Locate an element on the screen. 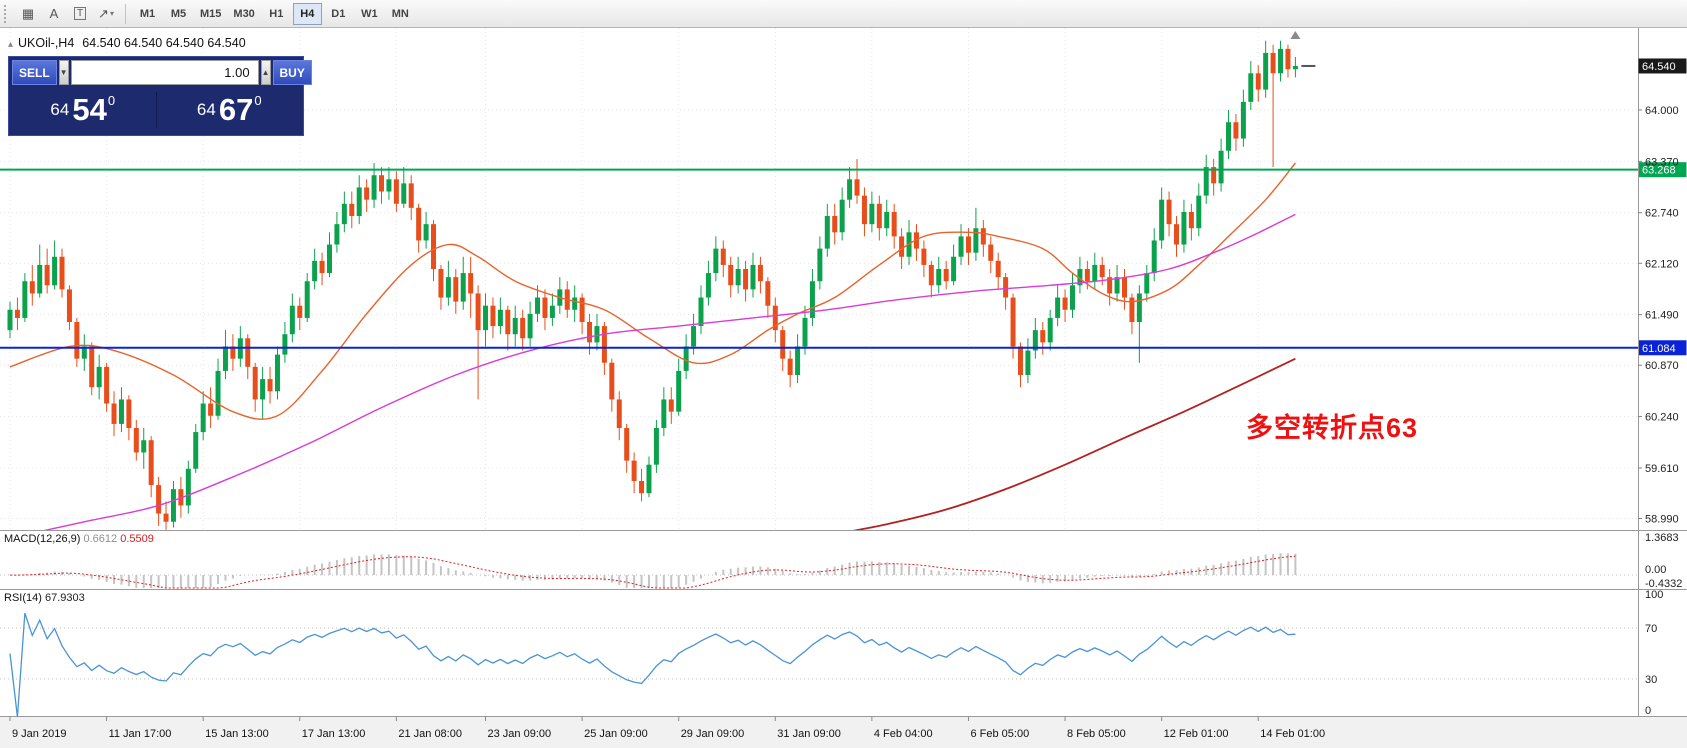 Image resolution: width=1687 pixels, height=748 pixels. volume-increase-button: ▲ is located at coordinates (265, 72).